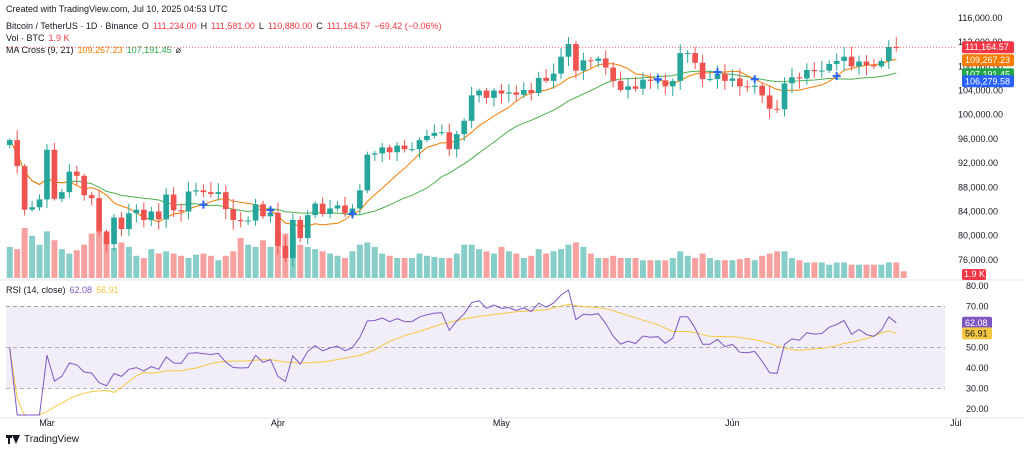 The image size is (1024, 450). What do you see at coordinates (987, 81) in the screenshot?
I see `price-tag-label: 106,279.58` at bounding box center [987, 81].